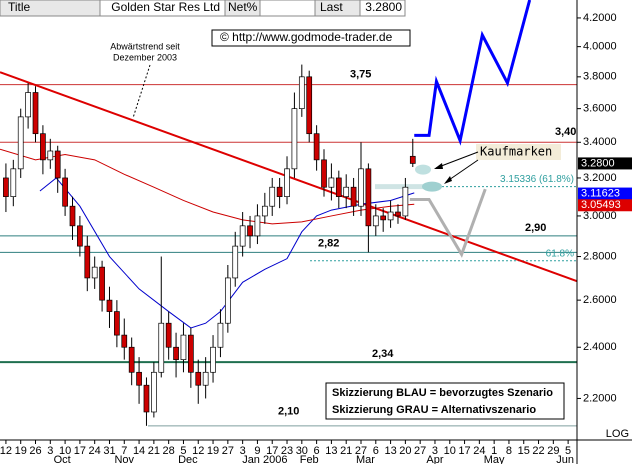 The height and width of the screenshot is (464, 632). What do you see at coordinates (183, 451) in the screenshot?
I see `x-tick-label: 5` at bounding box center [183, 451].